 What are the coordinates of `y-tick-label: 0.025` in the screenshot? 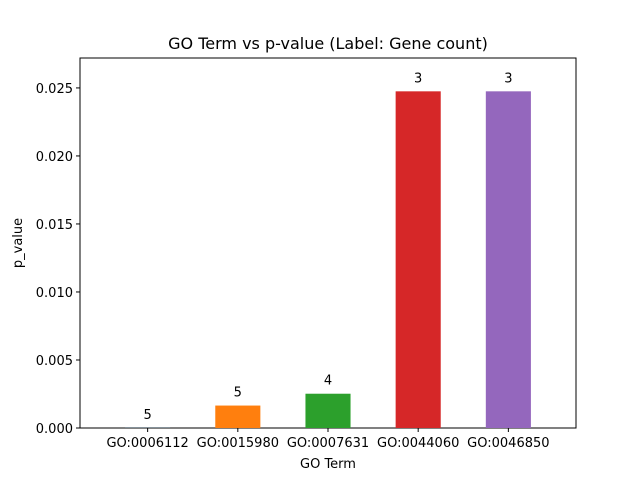 It's located at (54, 89).